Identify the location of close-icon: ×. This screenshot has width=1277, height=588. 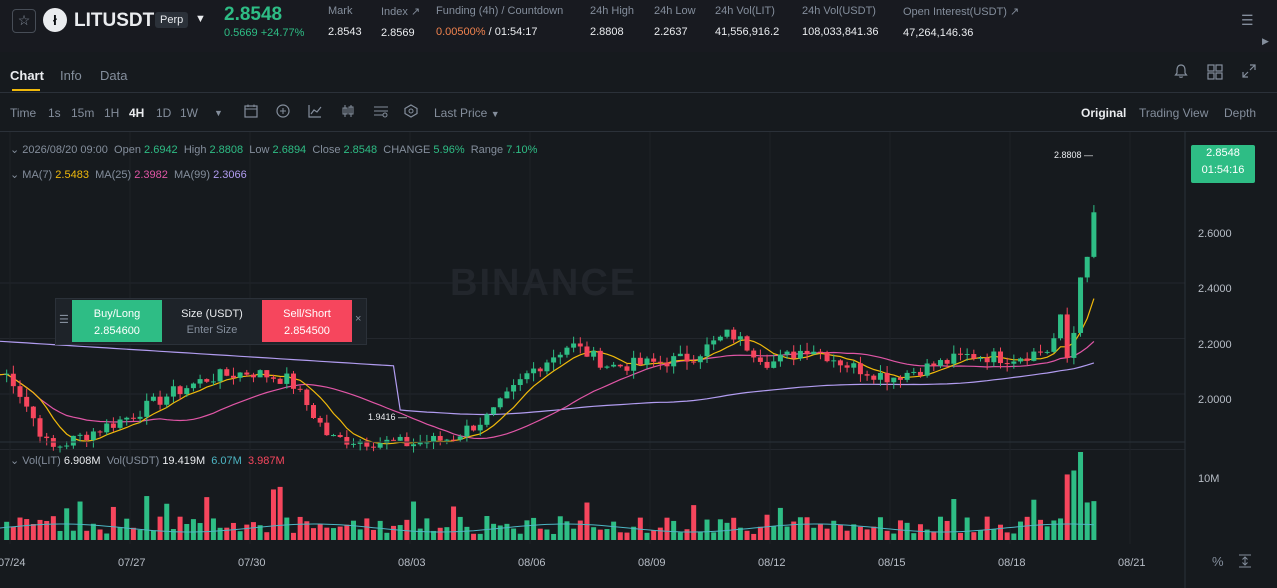
(358, 319).